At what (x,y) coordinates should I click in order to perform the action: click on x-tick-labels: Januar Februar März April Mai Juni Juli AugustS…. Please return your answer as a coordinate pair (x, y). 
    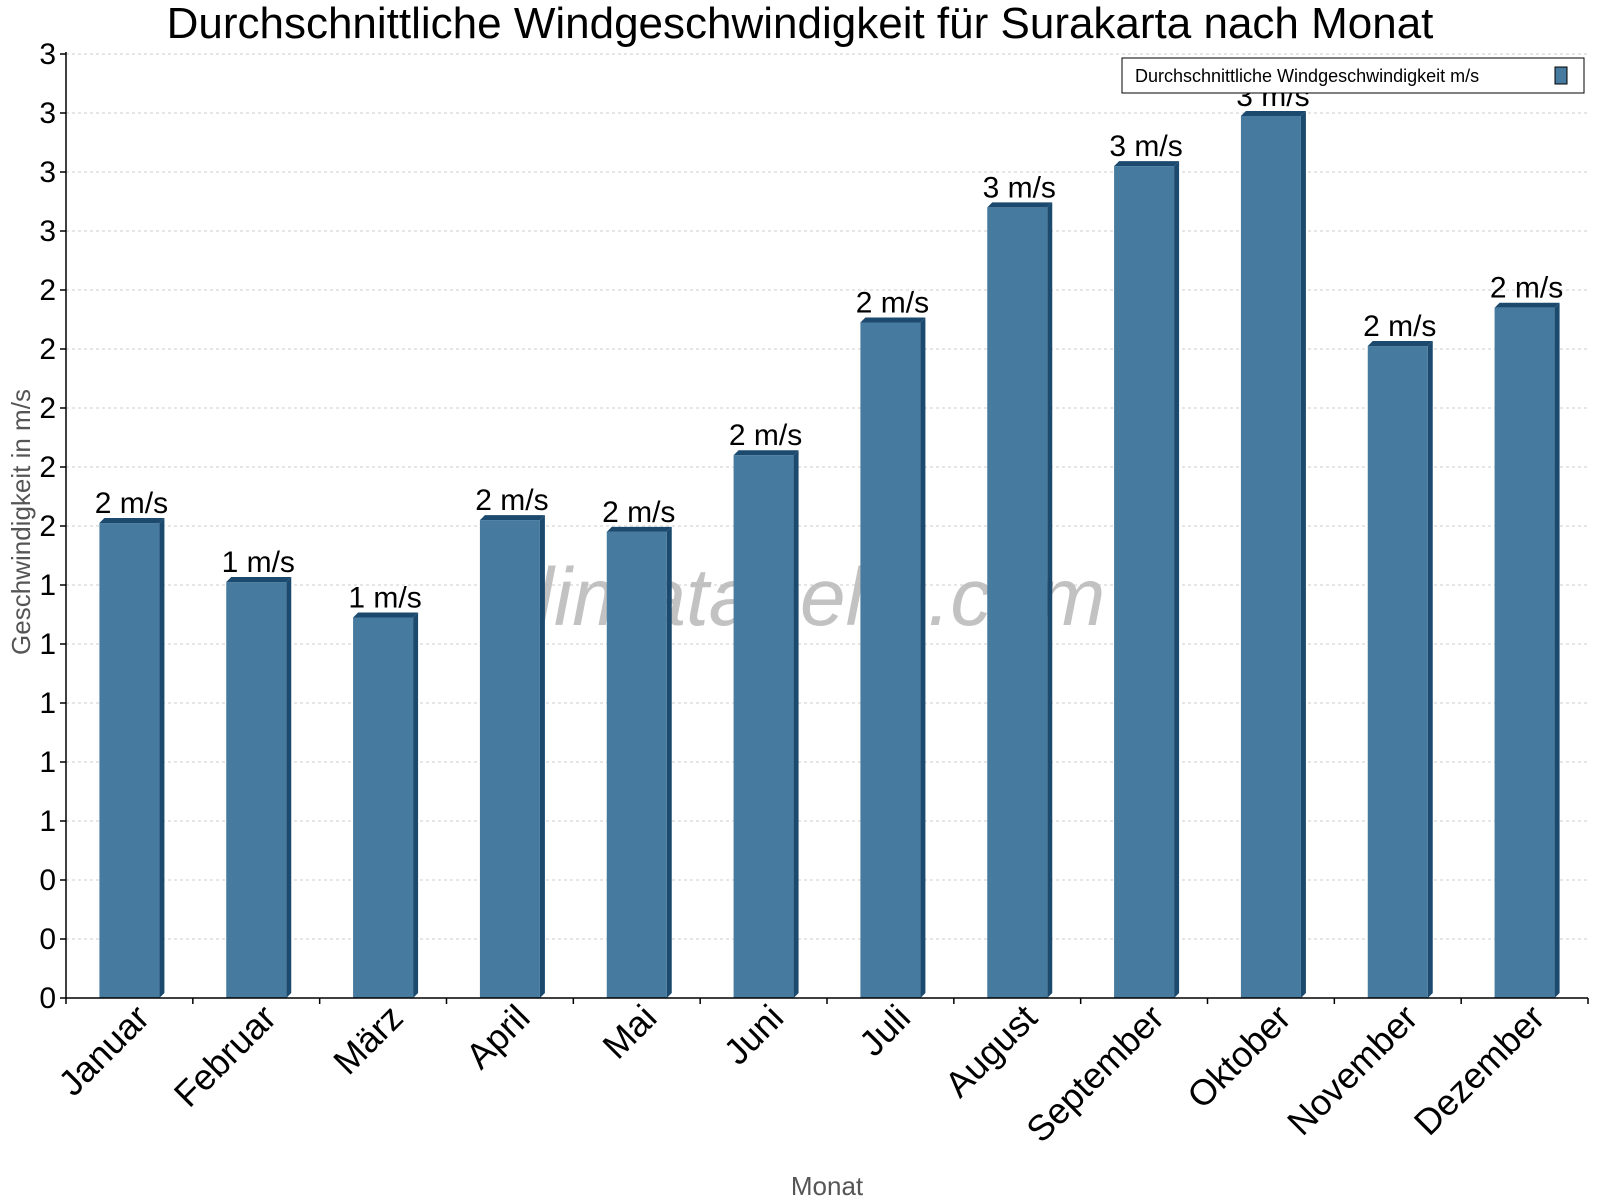
    Looking at the image, I should click on (819, 1074).